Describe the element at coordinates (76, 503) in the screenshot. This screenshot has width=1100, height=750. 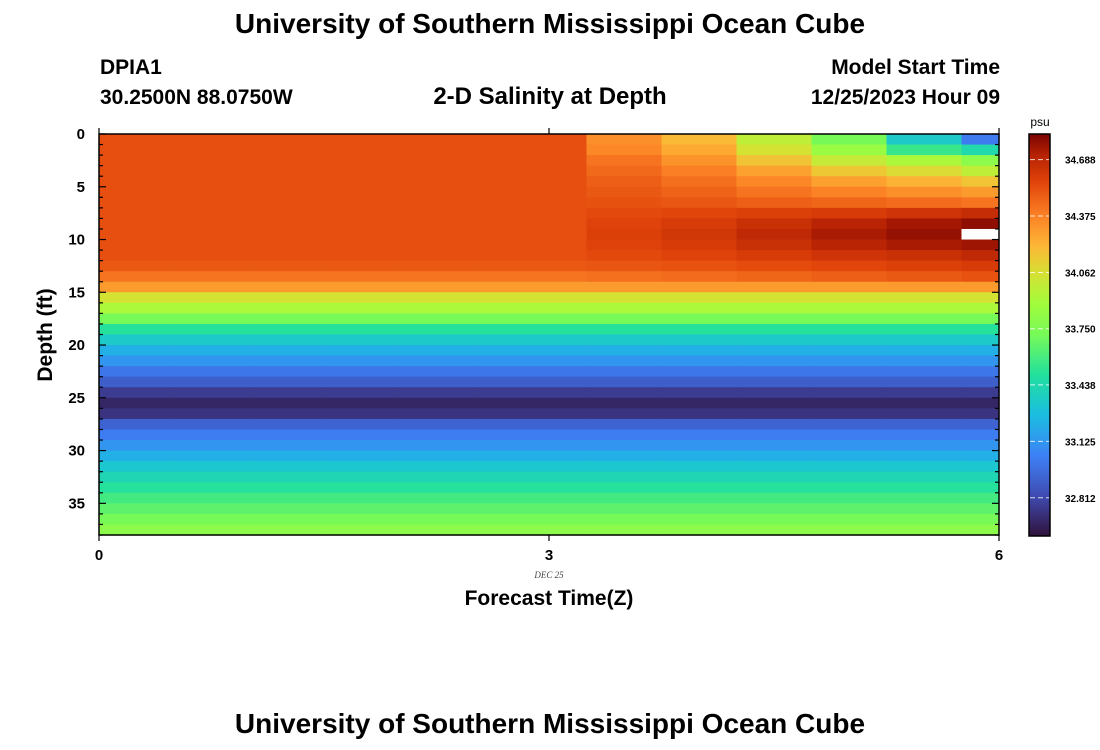
I see `y-tick-label: 35` at that location.